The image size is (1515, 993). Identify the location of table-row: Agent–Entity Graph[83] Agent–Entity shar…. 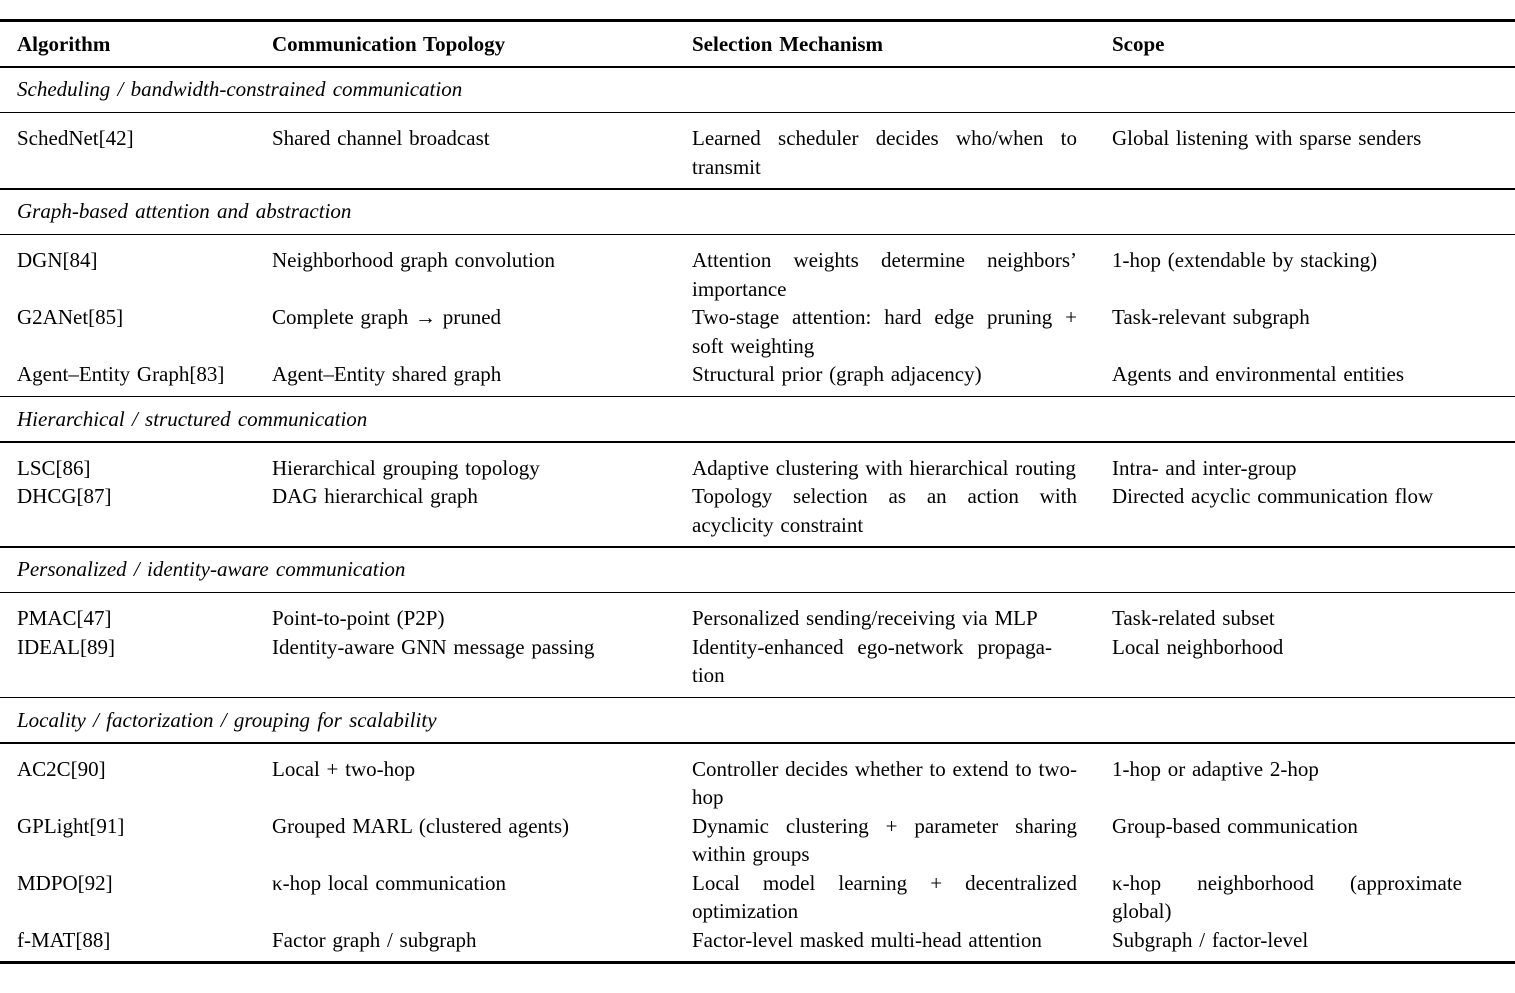
(757, 374).